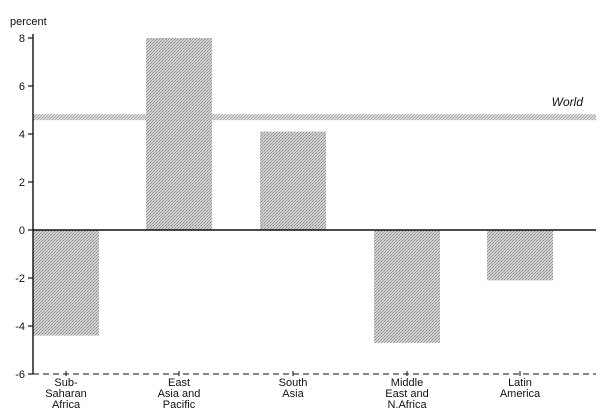 This screenshot has width=600, height=420. What do you see at coordinates (293, 394) in the screenshot?
I see `category-label-line: Asia` at bounding box center [293, 394].